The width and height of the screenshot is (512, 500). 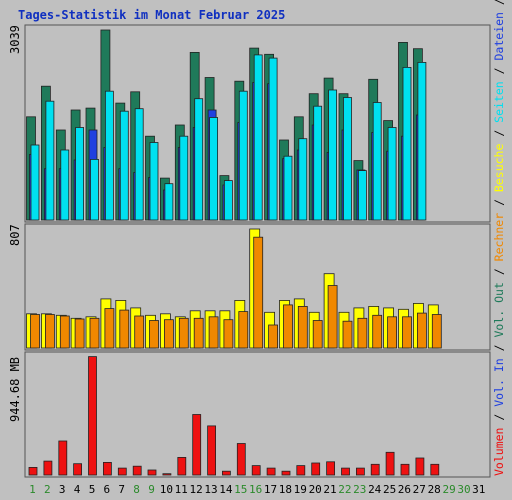 What do you see at coordinates (270, 489) in the screenshot?
I see `x-label-day-17: 17` at bounding box center [270, 489].